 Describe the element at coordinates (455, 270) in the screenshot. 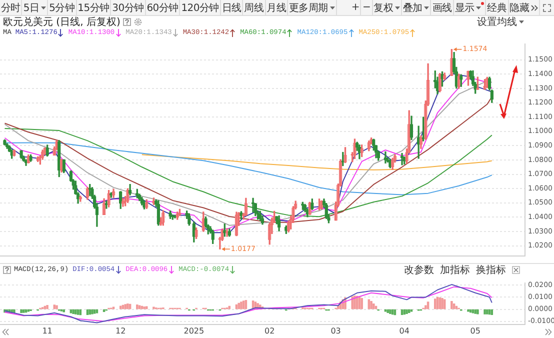

I see `text: 加指标` at that location.